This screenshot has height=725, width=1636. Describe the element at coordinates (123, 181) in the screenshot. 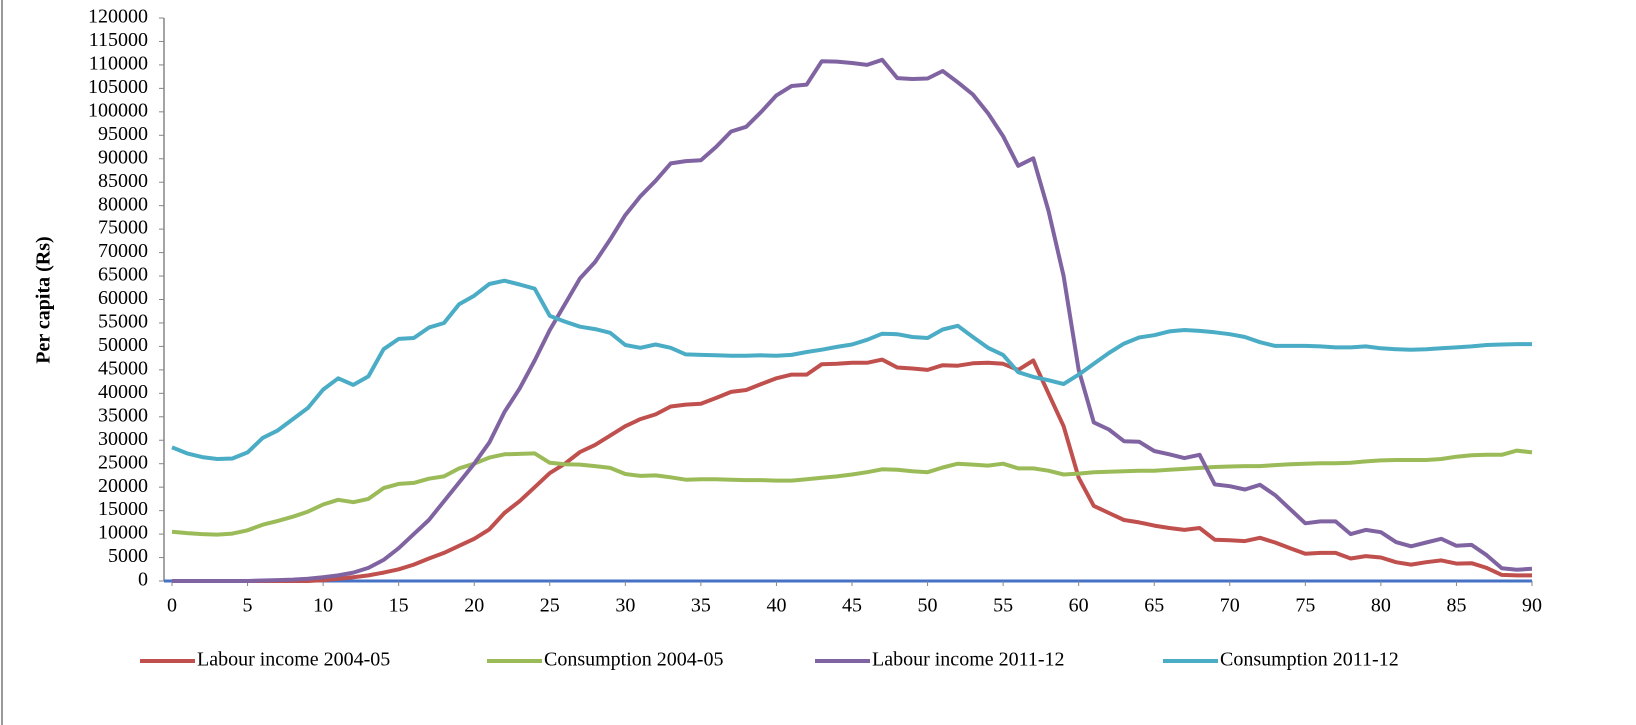

I see `y-tick-label: 85000` at that location.